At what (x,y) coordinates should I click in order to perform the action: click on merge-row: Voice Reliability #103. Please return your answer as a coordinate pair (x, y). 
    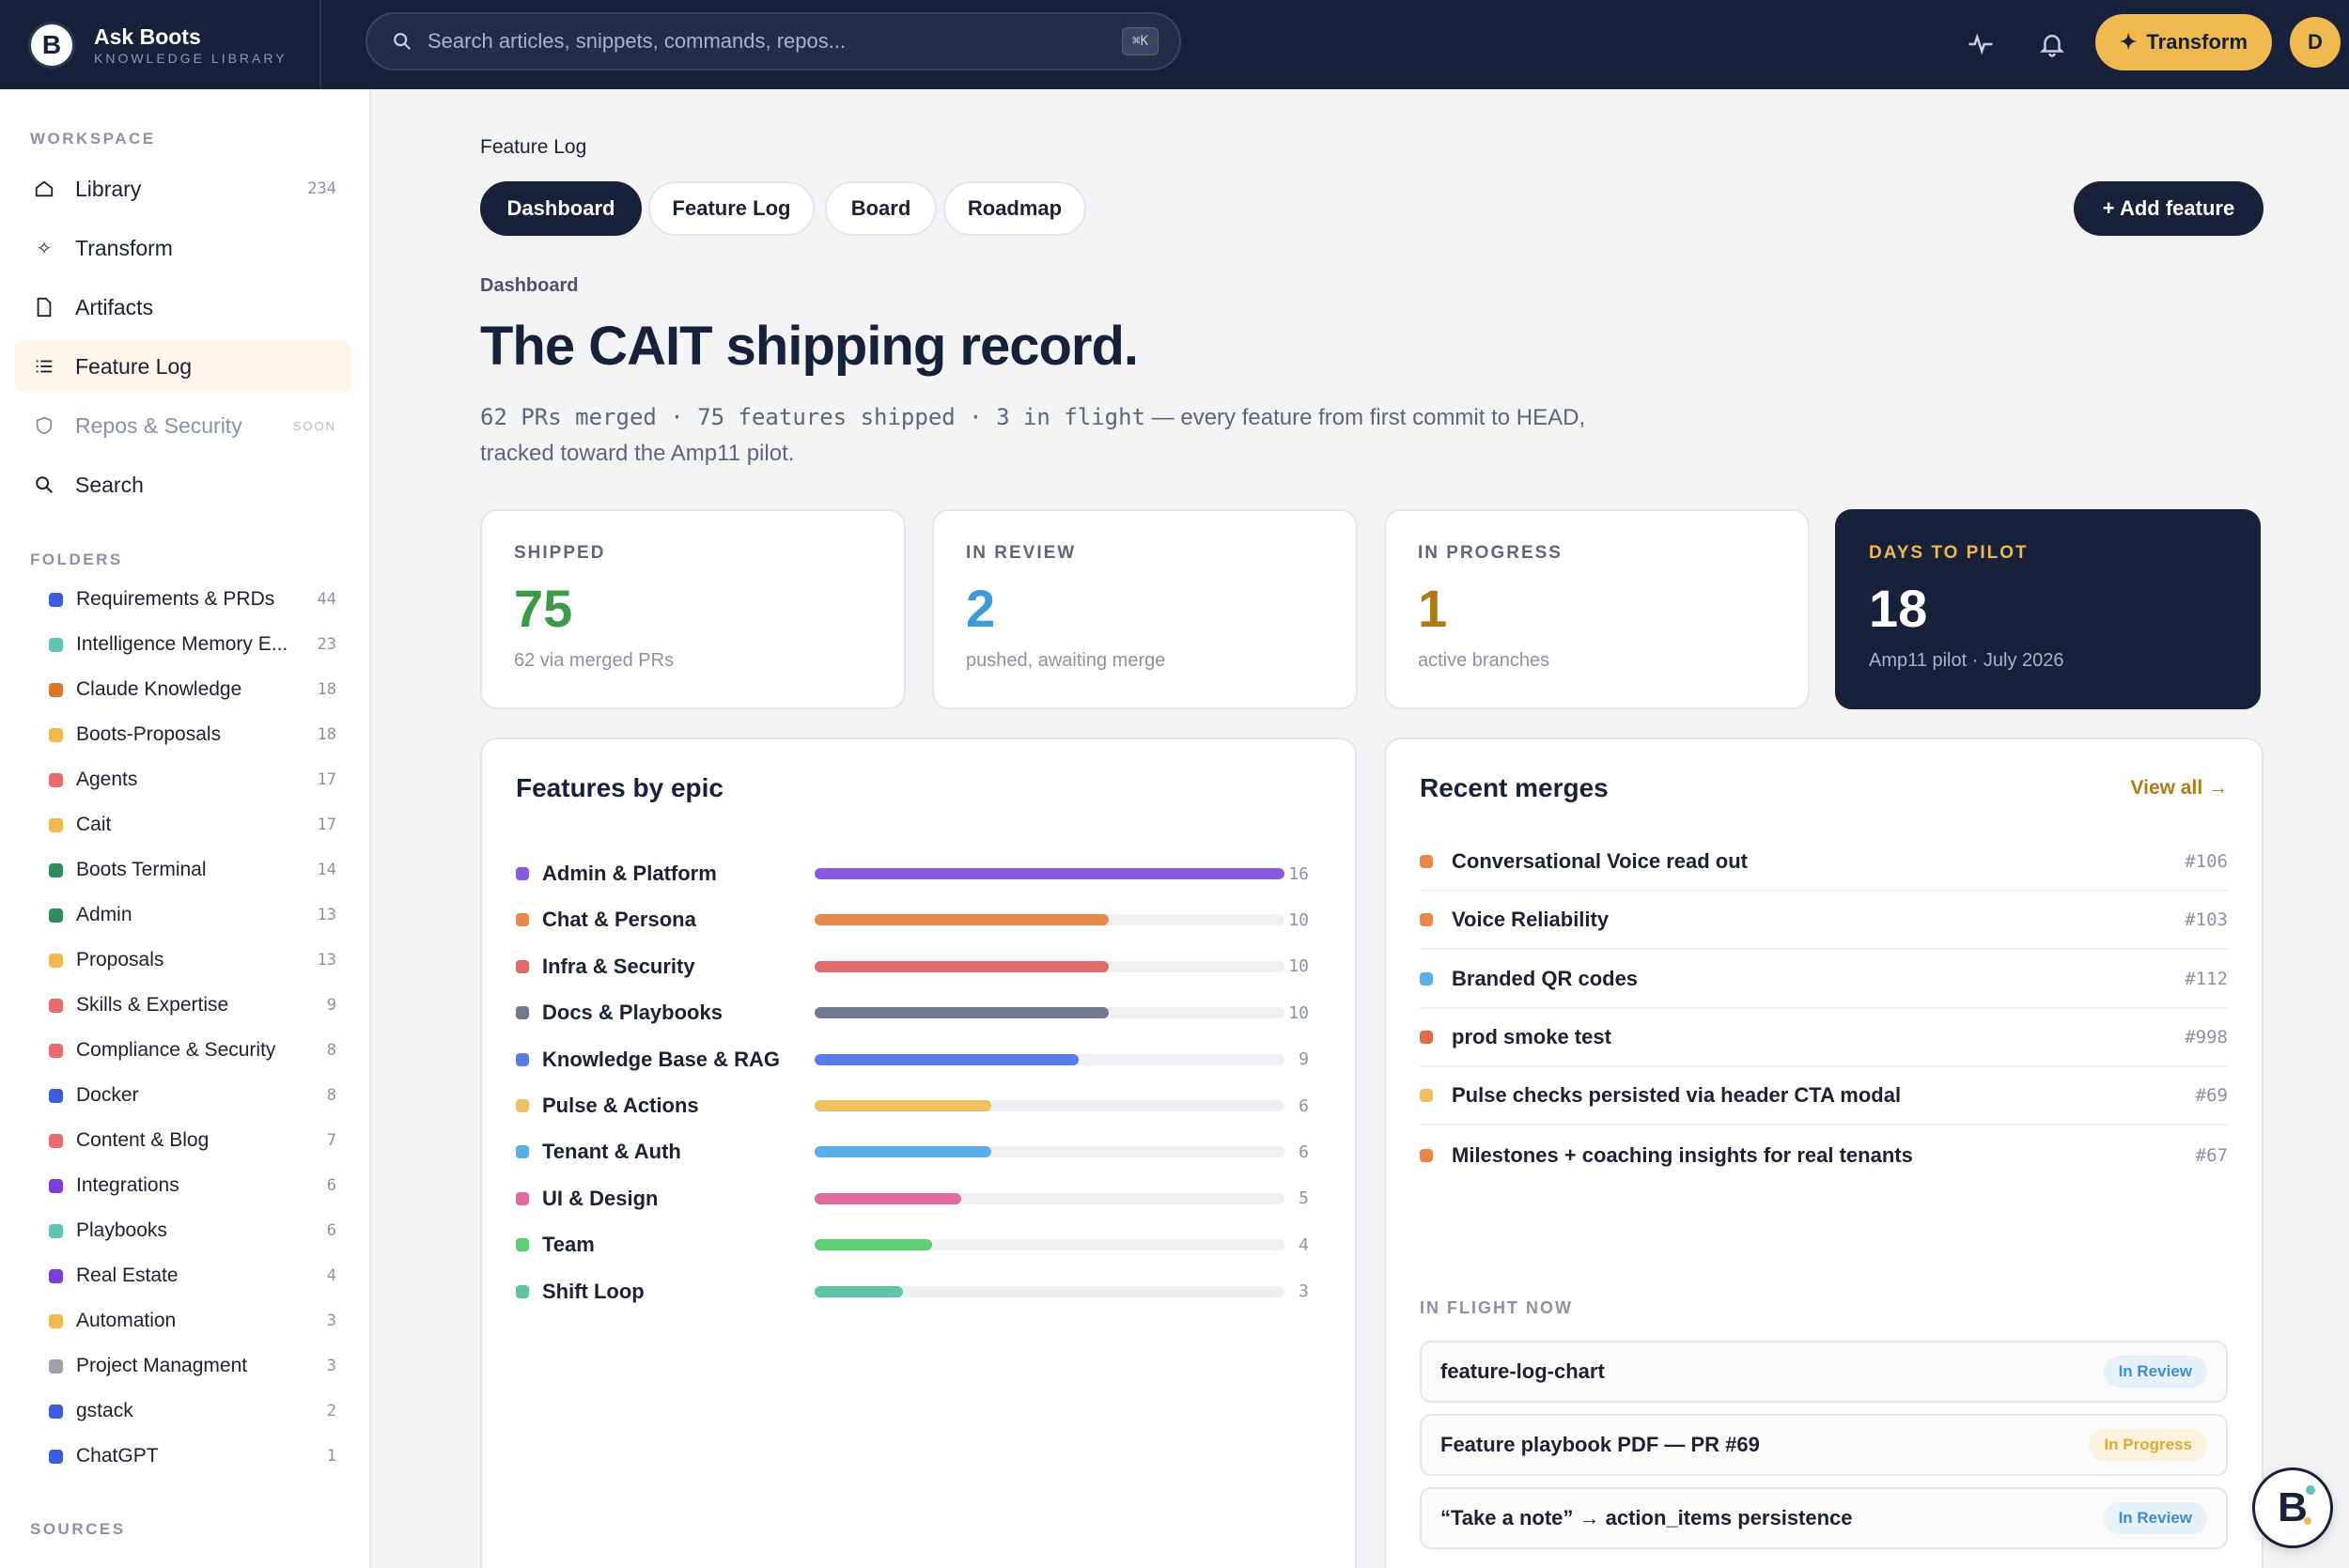
    Looking at the image, I should click on (1824, 921).